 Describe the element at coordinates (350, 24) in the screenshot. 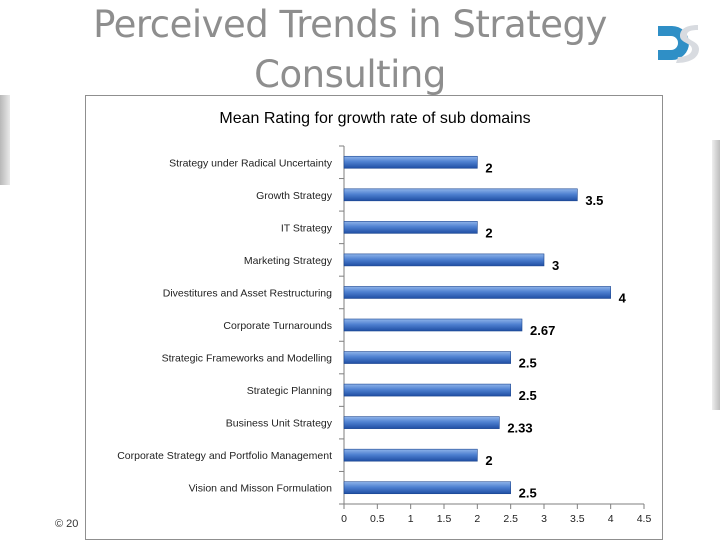

I see `slide-title-line-1: Perceived Trends in Strategy` at that location.